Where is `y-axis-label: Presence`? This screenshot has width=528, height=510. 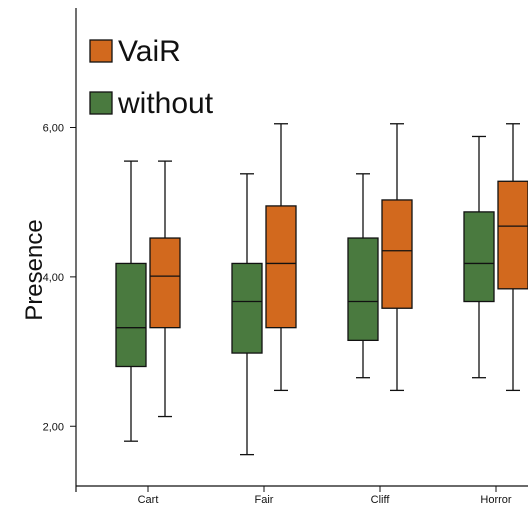
y-axis-label: Presence is located at coordinates (34, 269).